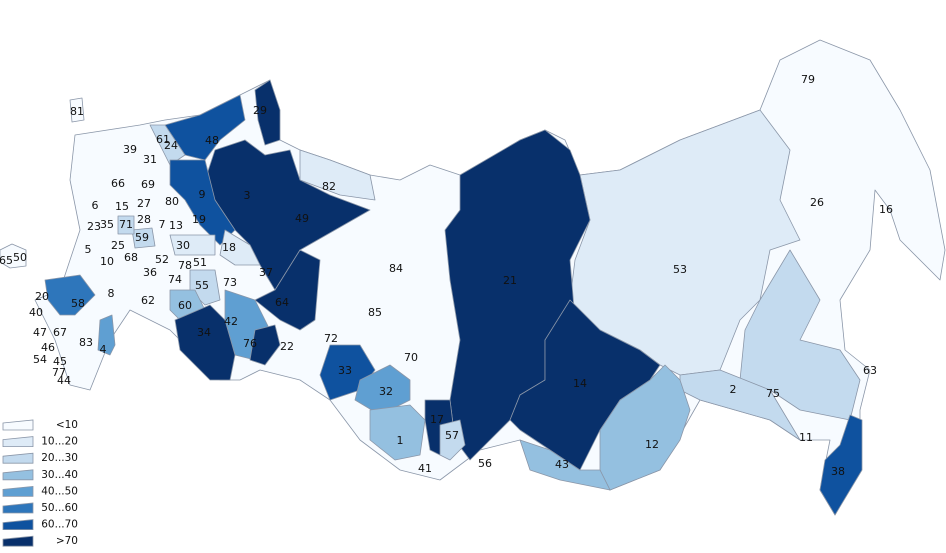 The width and height of the screenshot is (946, 553). I want to click on region-label-7: 7, so click(162, 224).